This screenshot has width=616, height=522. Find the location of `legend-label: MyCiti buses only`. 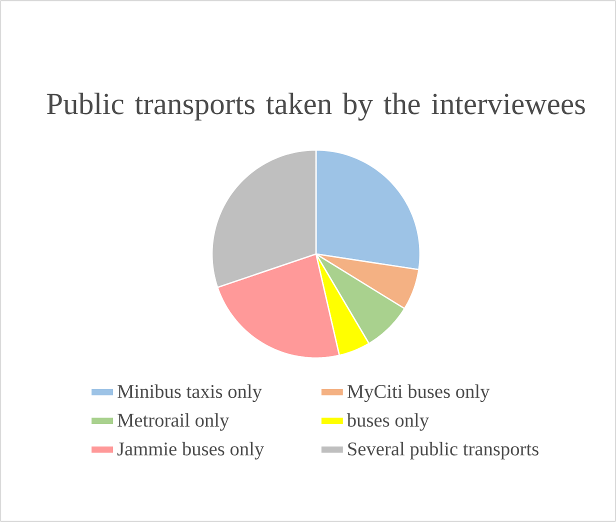

legend-label: MyCiti buses only is located at coordinates (418, 393).